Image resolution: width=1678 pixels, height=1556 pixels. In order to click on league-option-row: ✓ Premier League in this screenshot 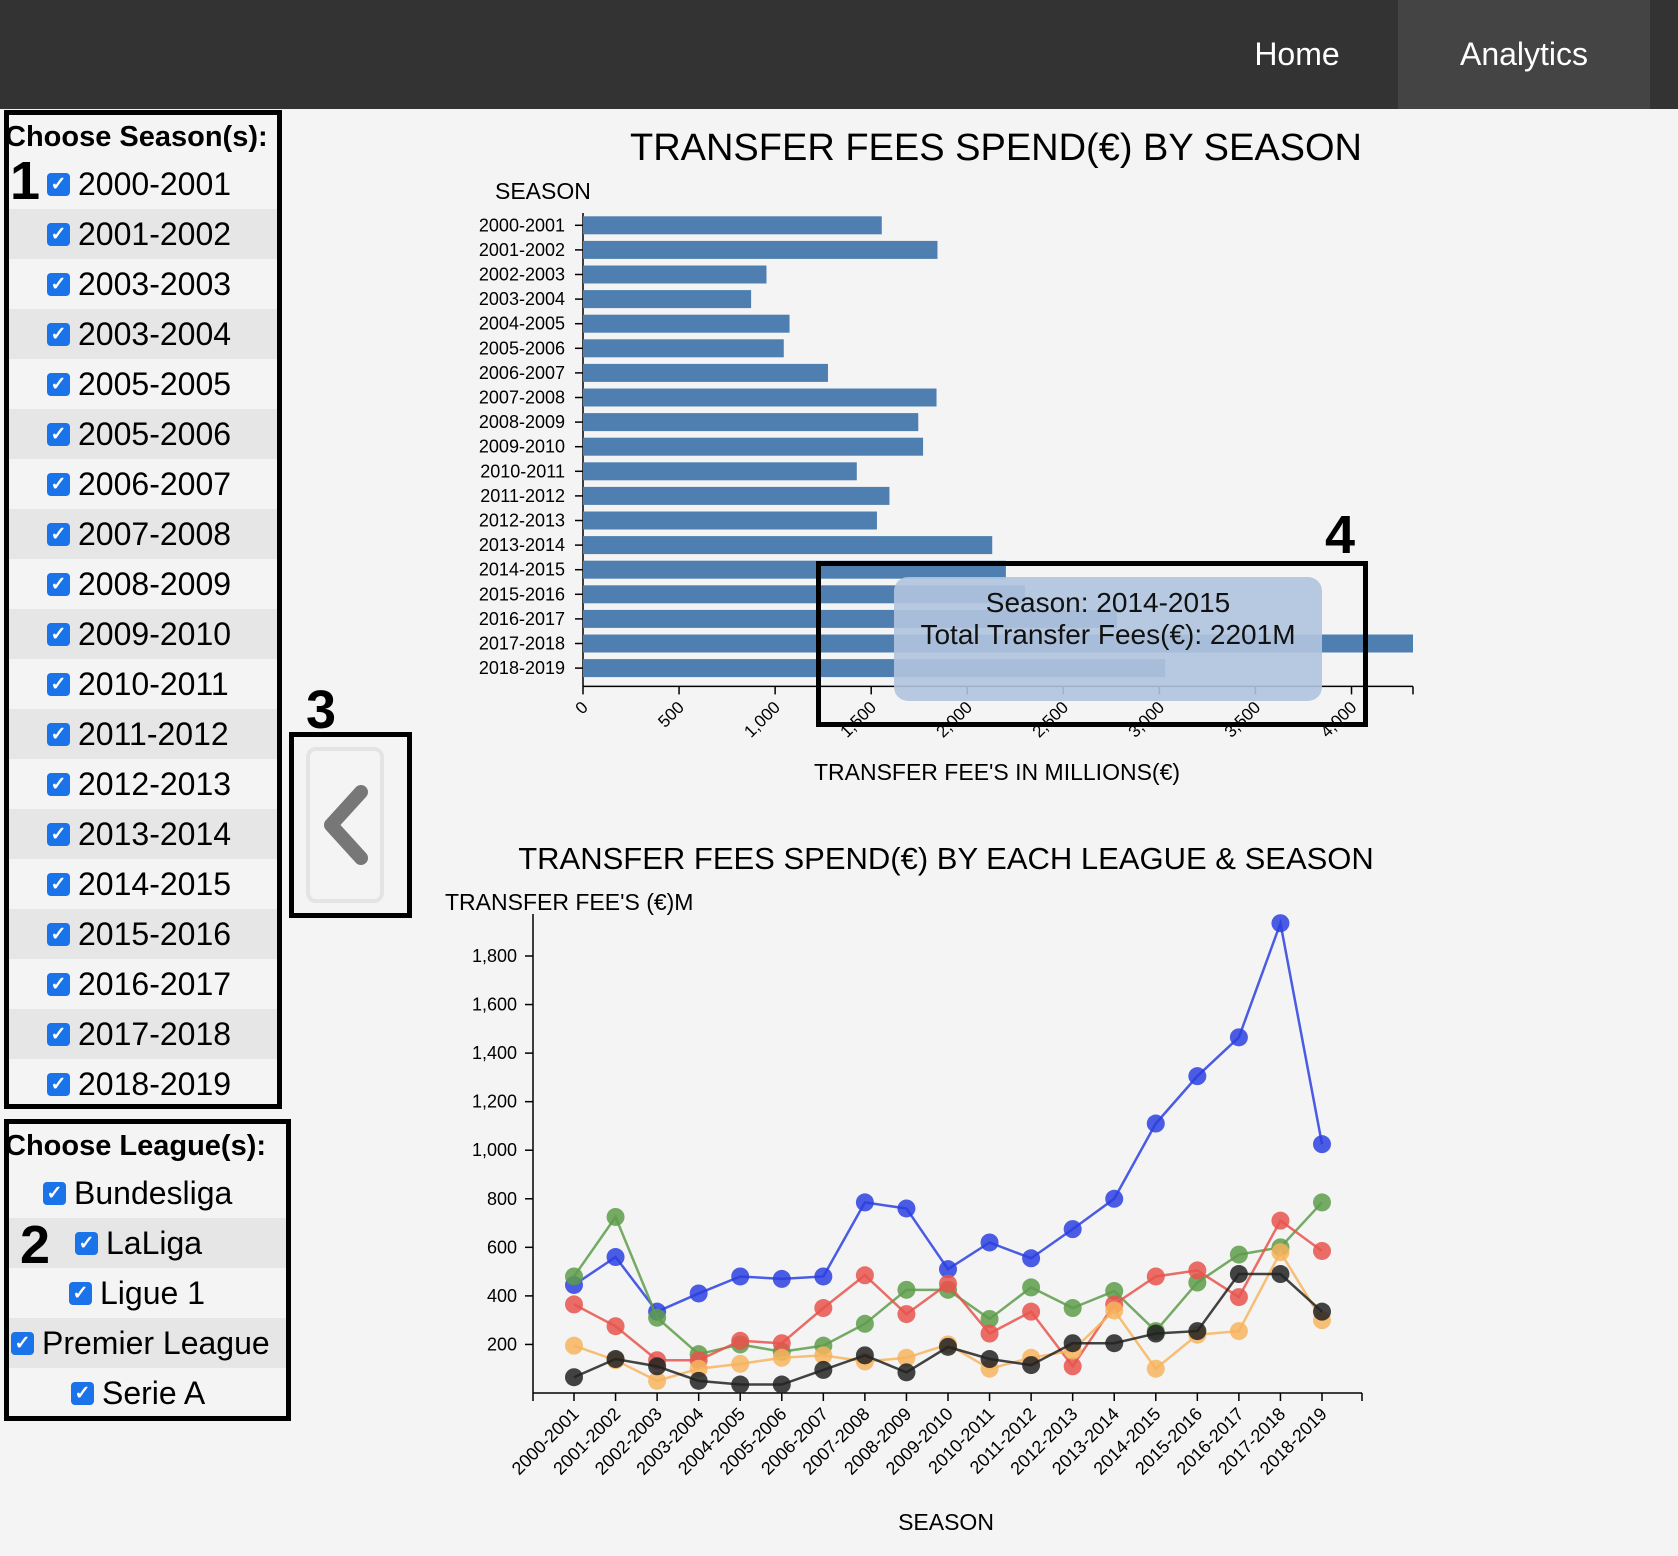, I will do `click(147, 1343)`.